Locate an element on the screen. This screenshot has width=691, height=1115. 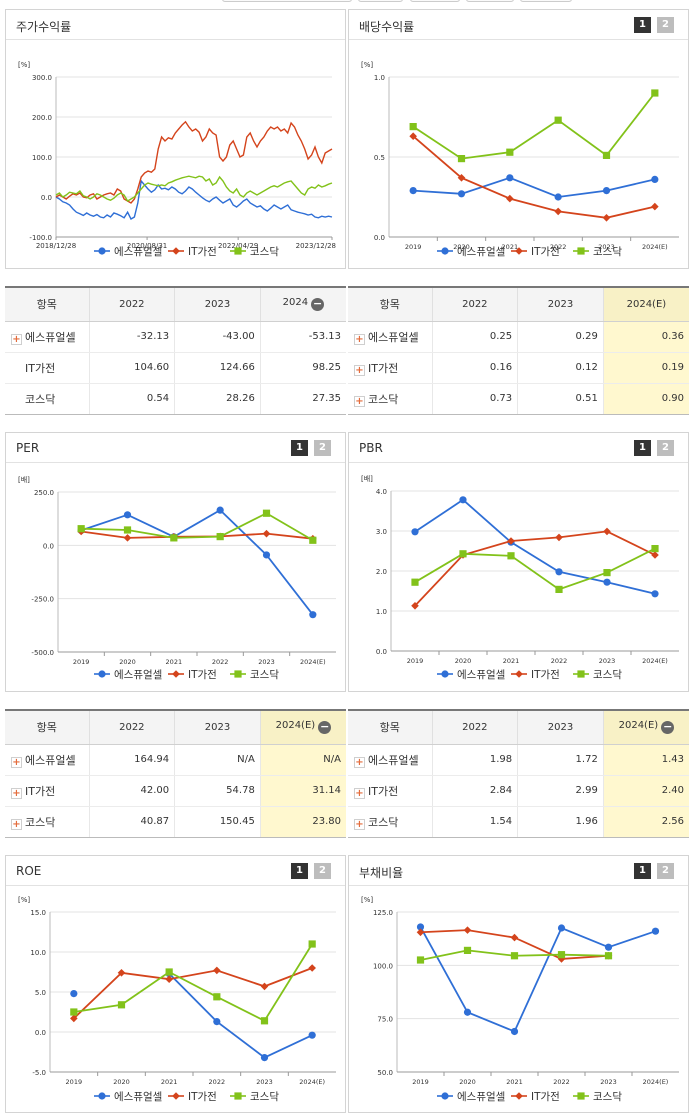
debt-panel-title: 부채비율 is located at coordinates (381, 873).